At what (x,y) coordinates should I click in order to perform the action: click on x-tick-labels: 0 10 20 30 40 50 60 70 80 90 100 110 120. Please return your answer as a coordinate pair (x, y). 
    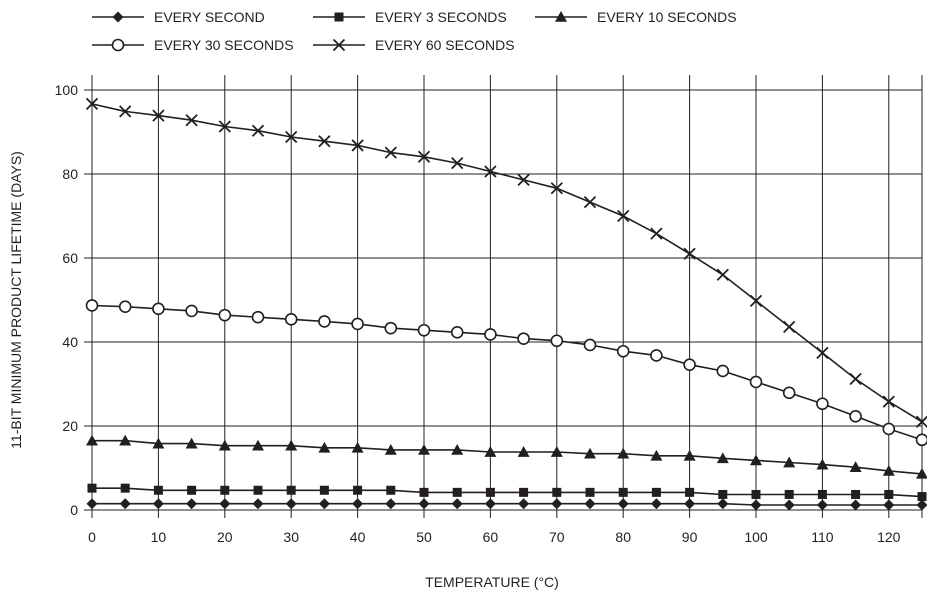
    Looking at the image, I should click on (494, 537).